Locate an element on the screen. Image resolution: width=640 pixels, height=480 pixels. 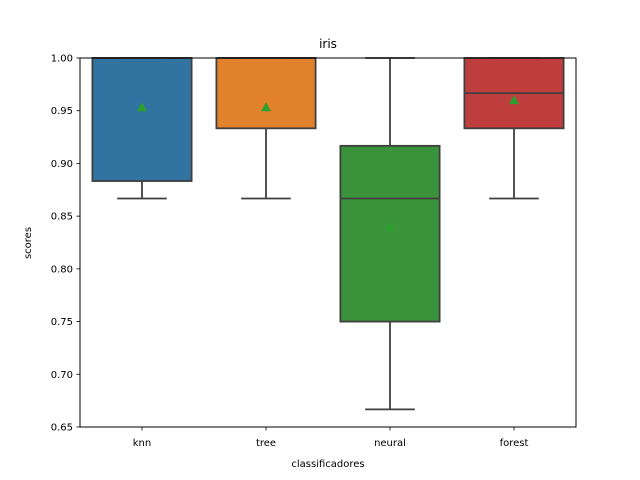
y-axis-label: scores is located at coordinates (28, 243).